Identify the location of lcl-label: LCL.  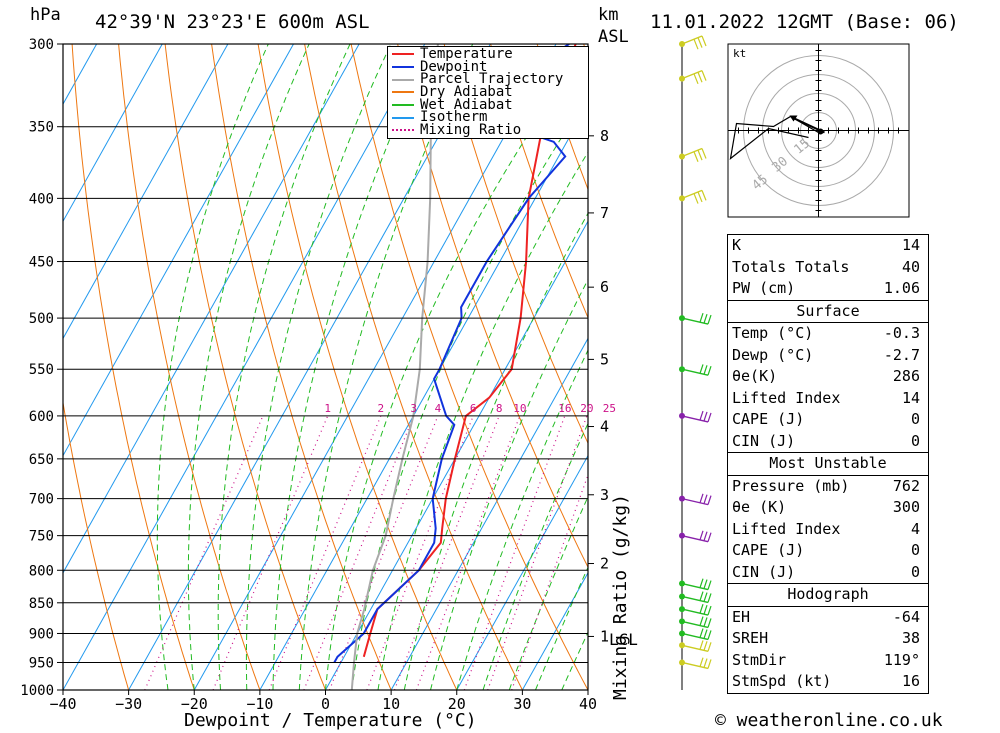
(623, 639).